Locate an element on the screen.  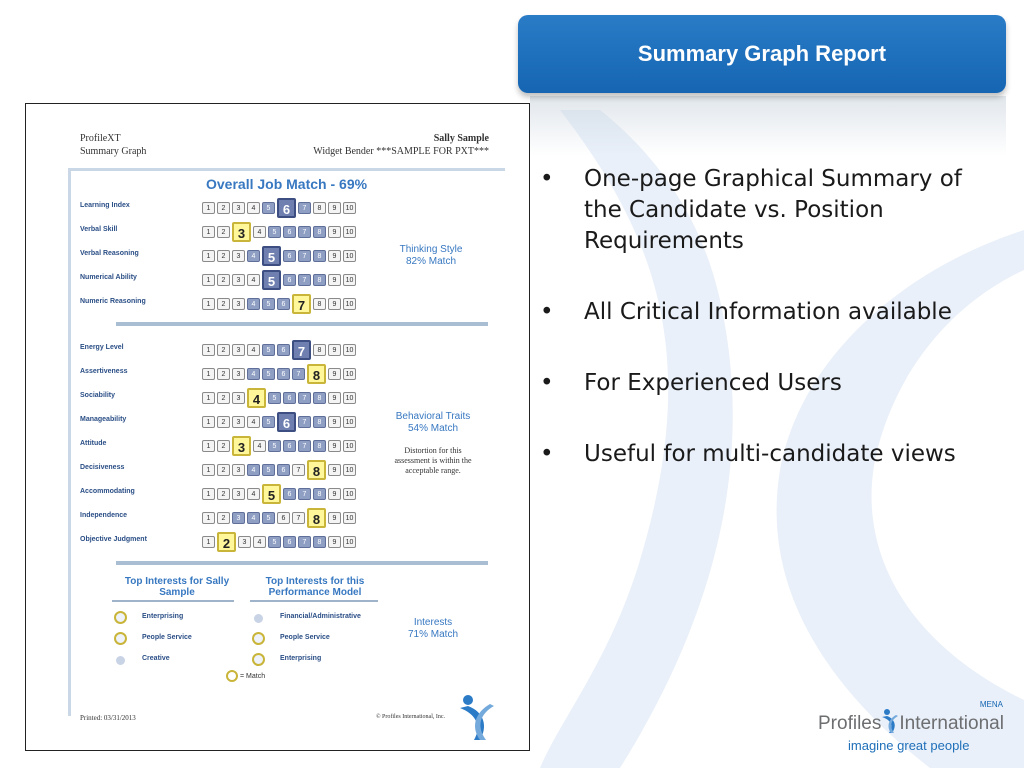
interest-label: People Service is located at coordinates (167, 637).